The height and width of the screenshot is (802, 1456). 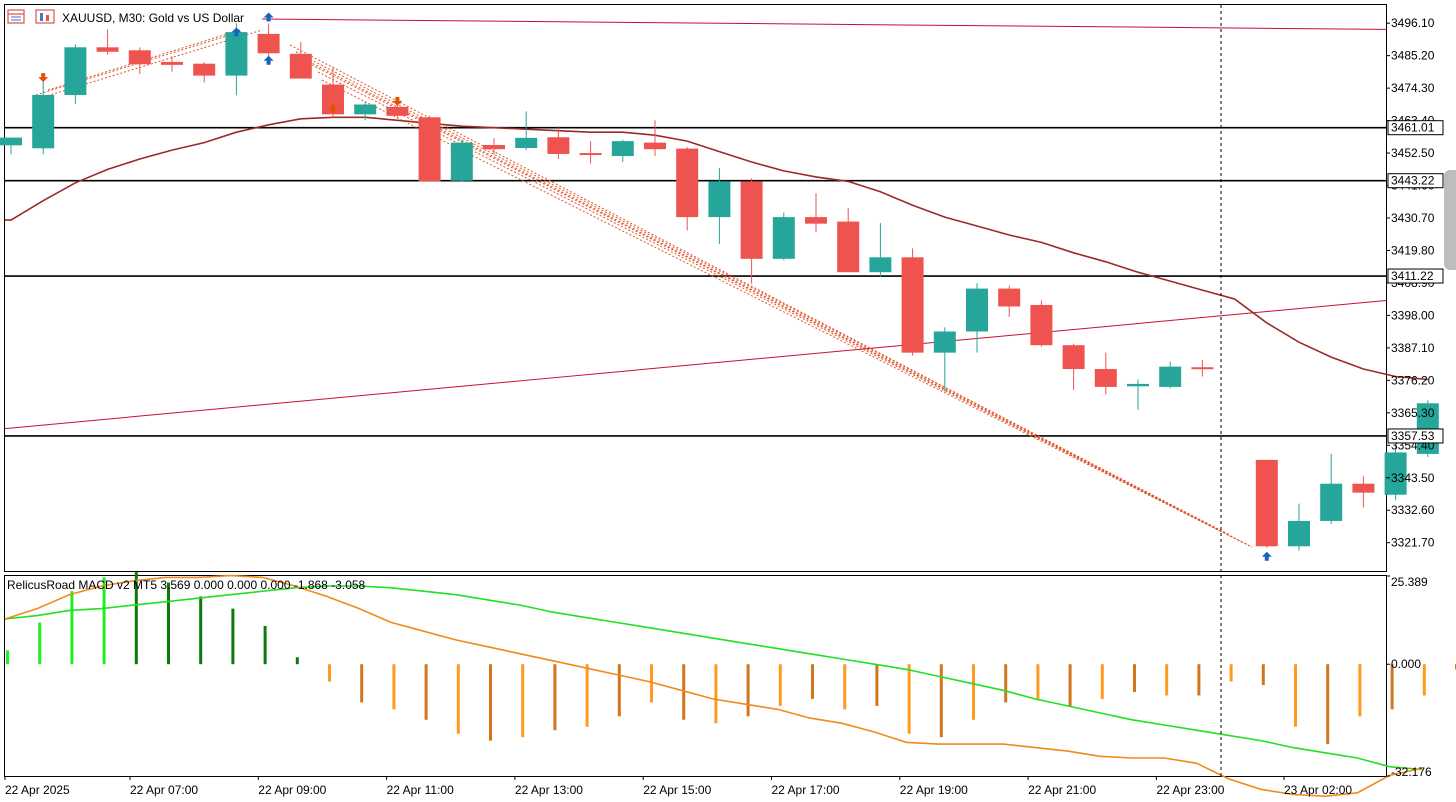 What do you see at coordinates (1413, 380) in the screenshot?
I see `price-tick-label: 3376.20` at bounding box center [1413, 380].